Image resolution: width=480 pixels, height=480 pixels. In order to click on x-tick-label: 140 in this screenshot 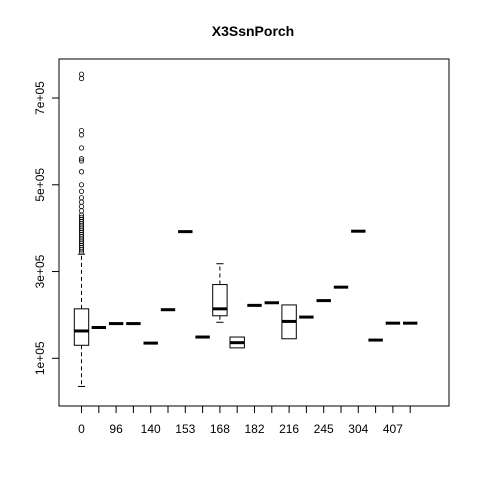, I will do `click(151, 429)`.